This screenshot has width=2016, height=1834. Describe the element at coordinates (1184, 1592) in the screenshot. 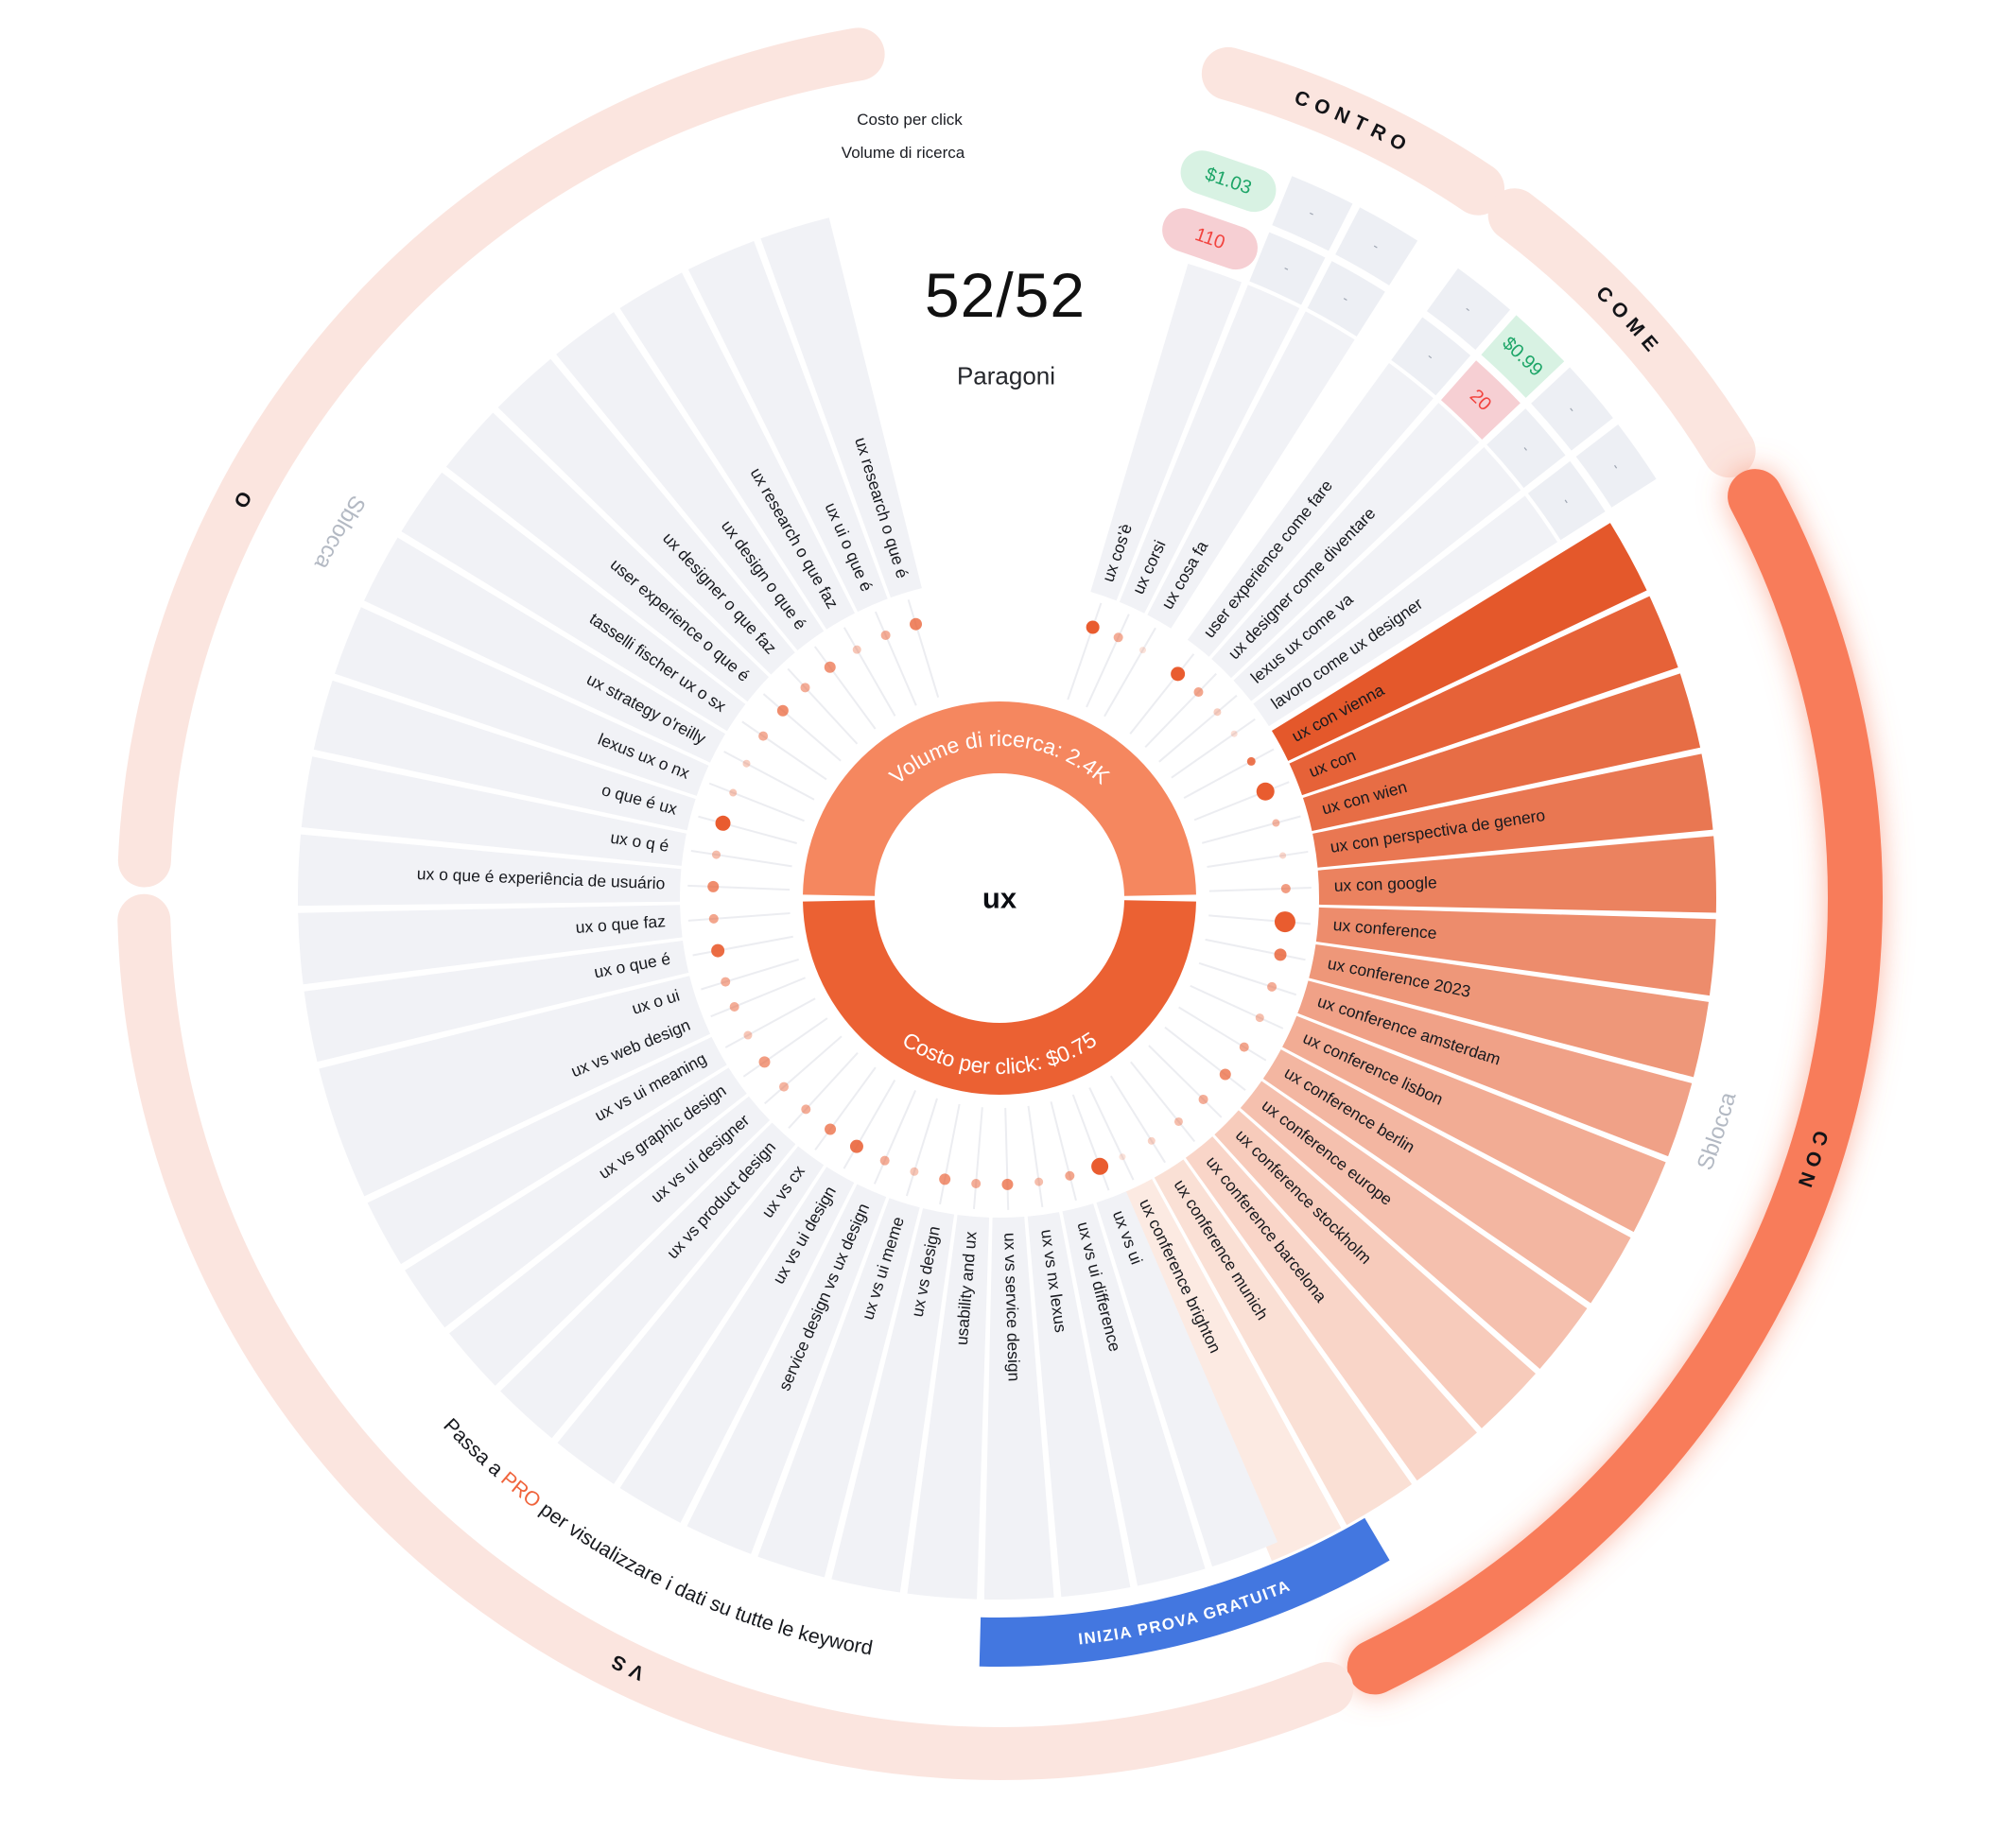

I see `cta-button-band` at that location.